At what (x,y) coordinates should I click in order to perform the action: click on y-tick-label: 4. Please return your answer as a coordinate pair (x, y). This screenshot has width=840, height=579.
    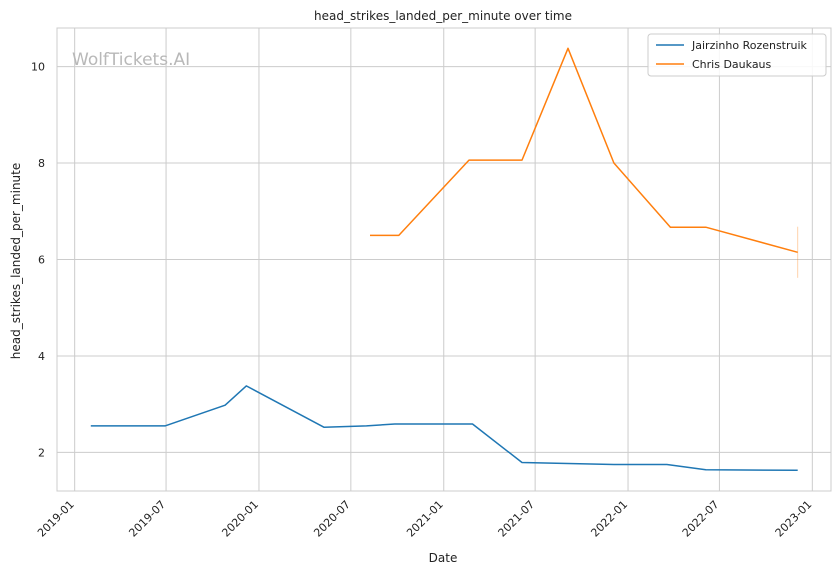
    Looking at the image, I should click on (41, 356).